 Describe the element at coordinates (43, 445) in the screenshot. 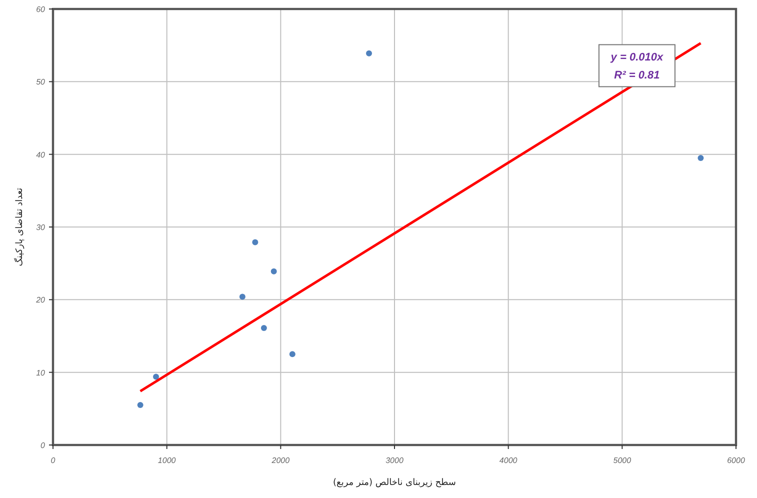

I see `y-tick-label: 0` at that location.